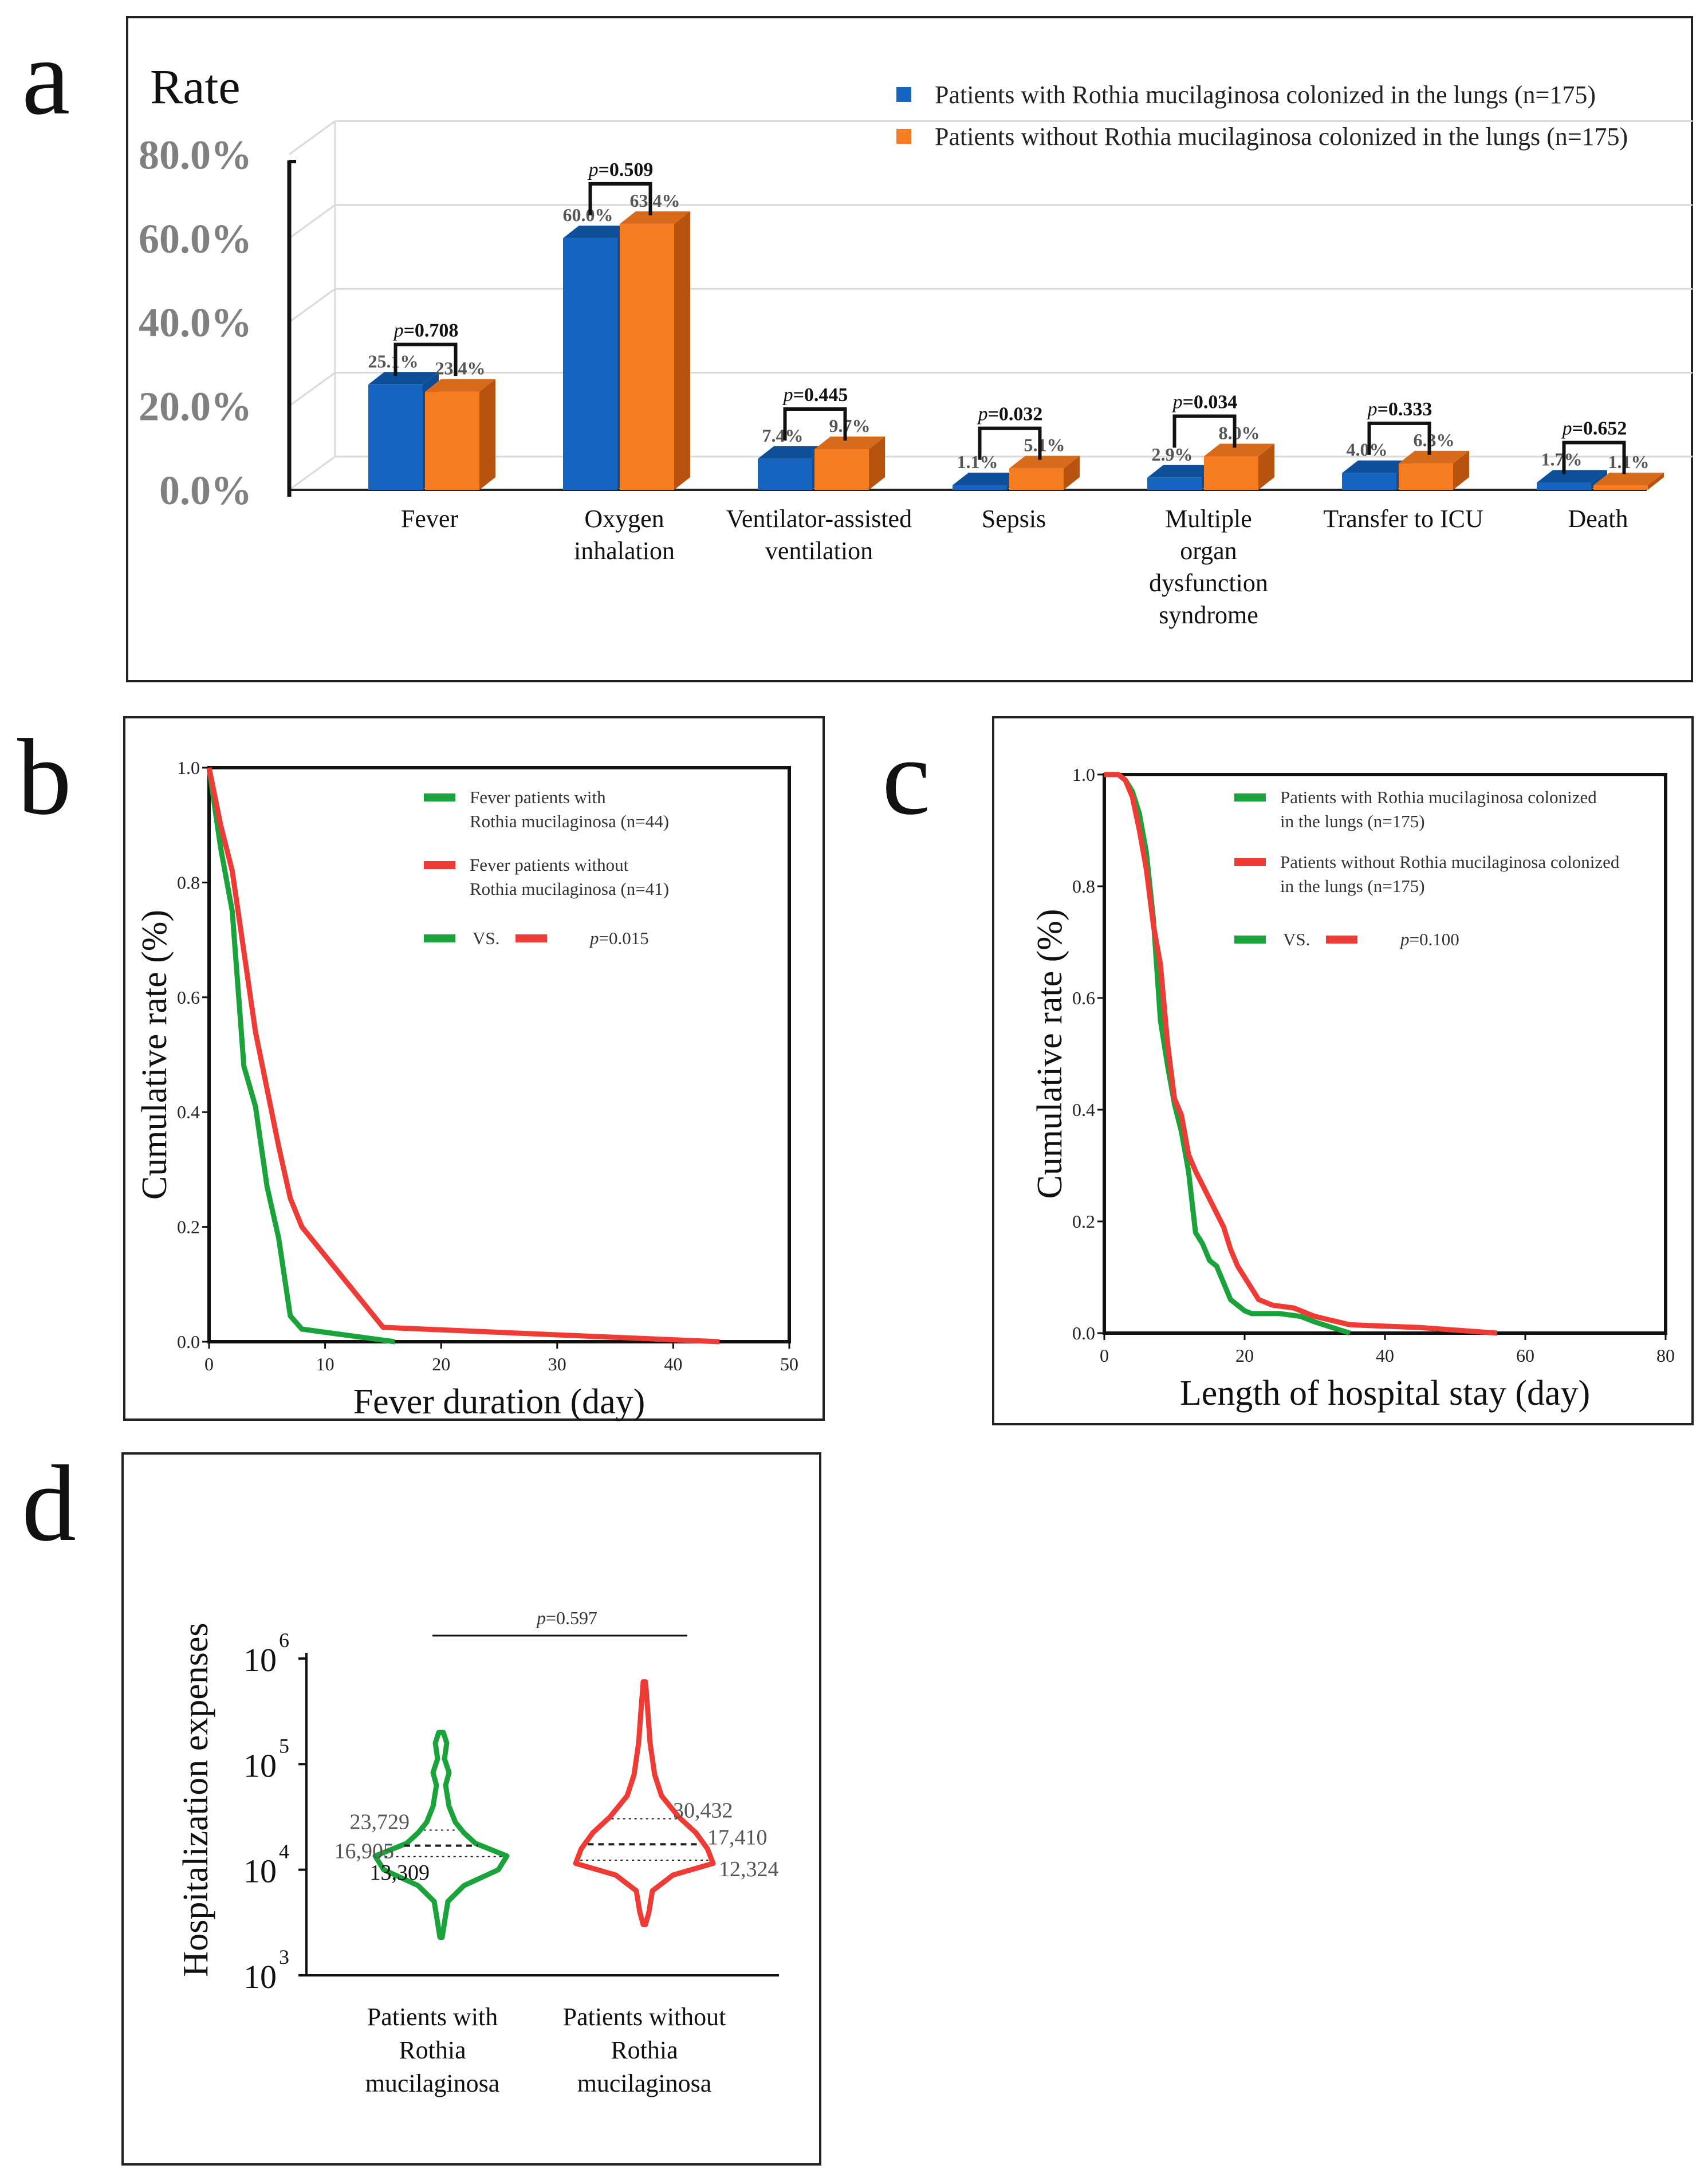 The image size is (1708, 2177). What do you see at coordinates (196, 155) in the screenshot?
I see `y-tick-label: 80.0%` at bounding box center [196, 155].